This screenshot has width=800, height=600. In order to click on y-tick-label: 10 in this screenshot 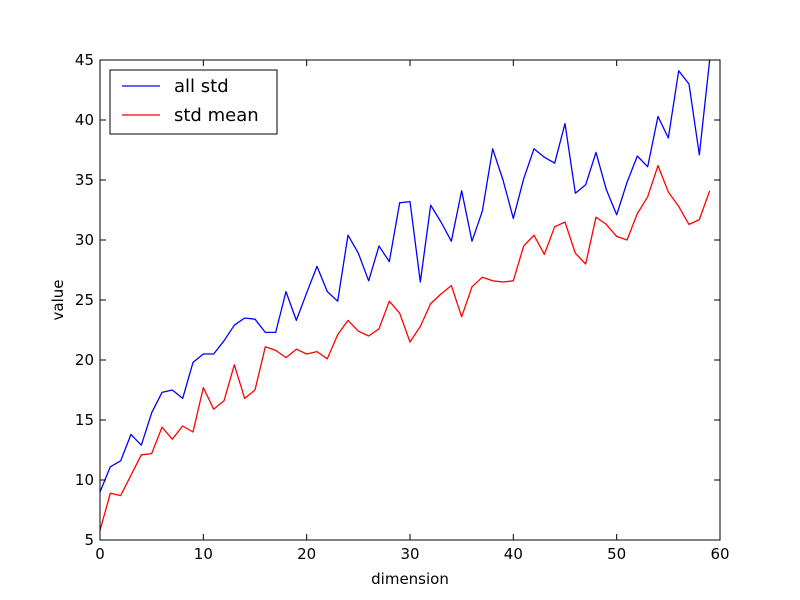, I will do `click(84, 480)`.